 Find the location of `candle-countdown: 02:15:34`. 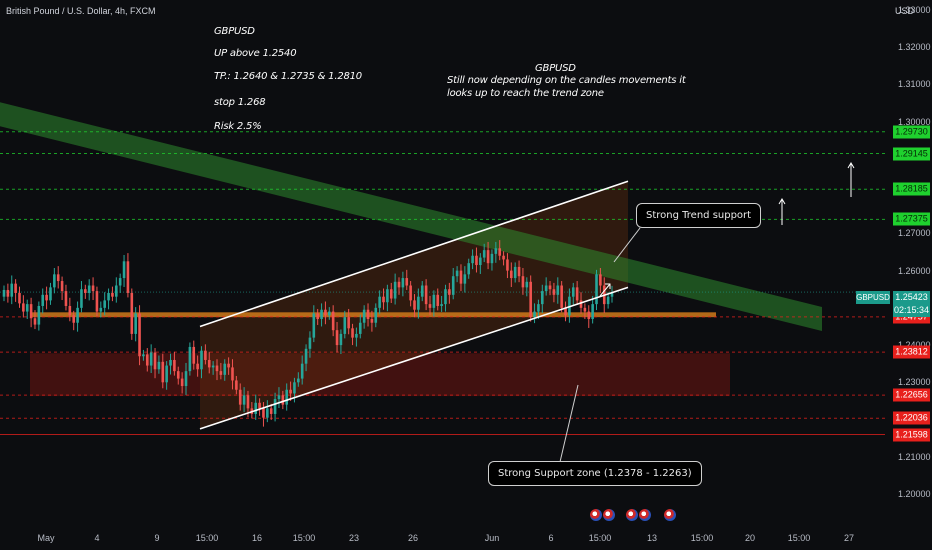

candle-countdown: 02:15:34 is located at coordinates (911, 310).